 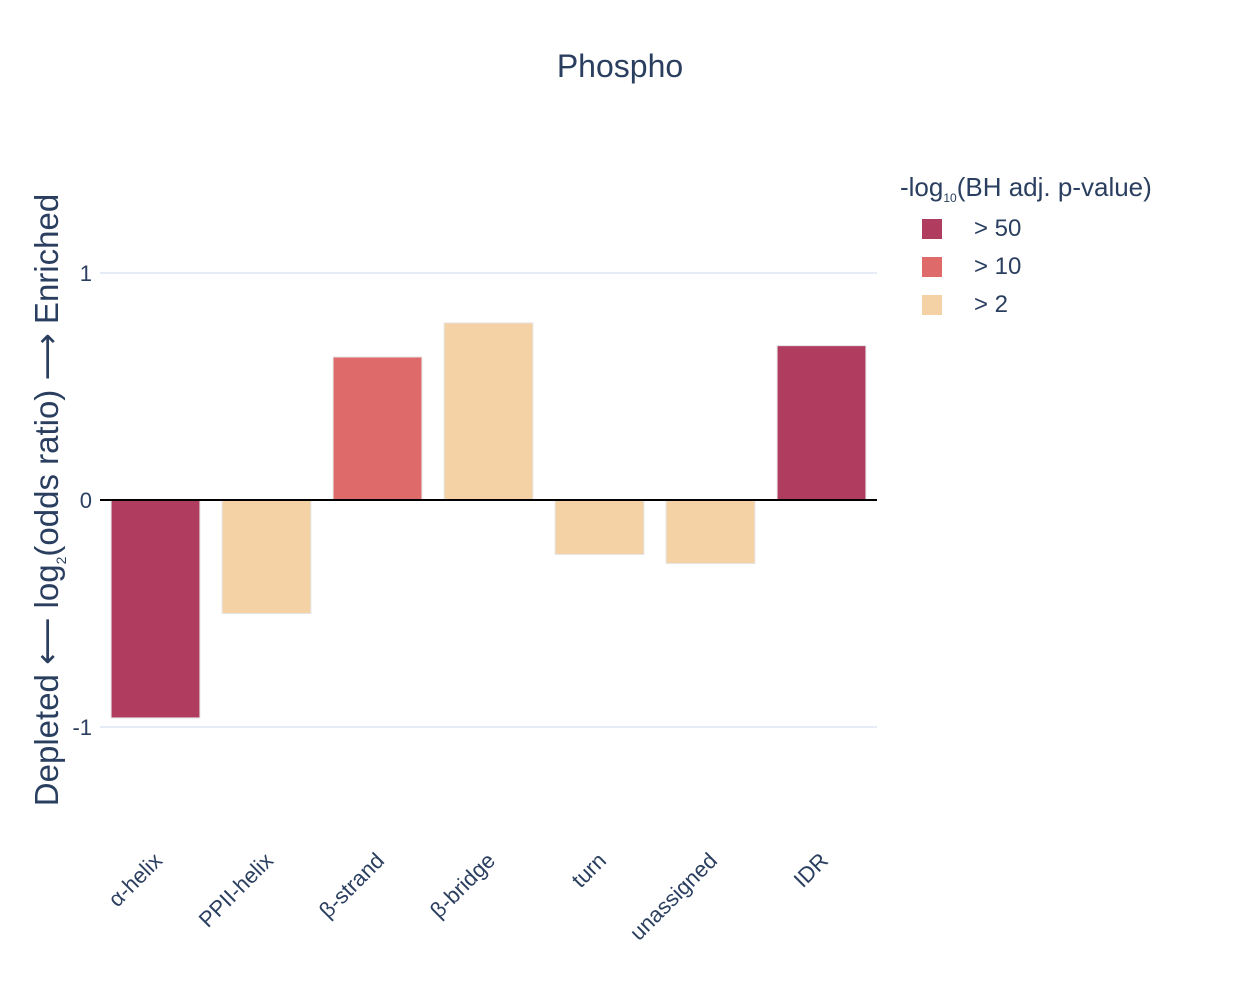 What do you see at coordinates (991, 304) in the screenshot?
I see `legend-label: > 2` at bounding box center [991, 304].